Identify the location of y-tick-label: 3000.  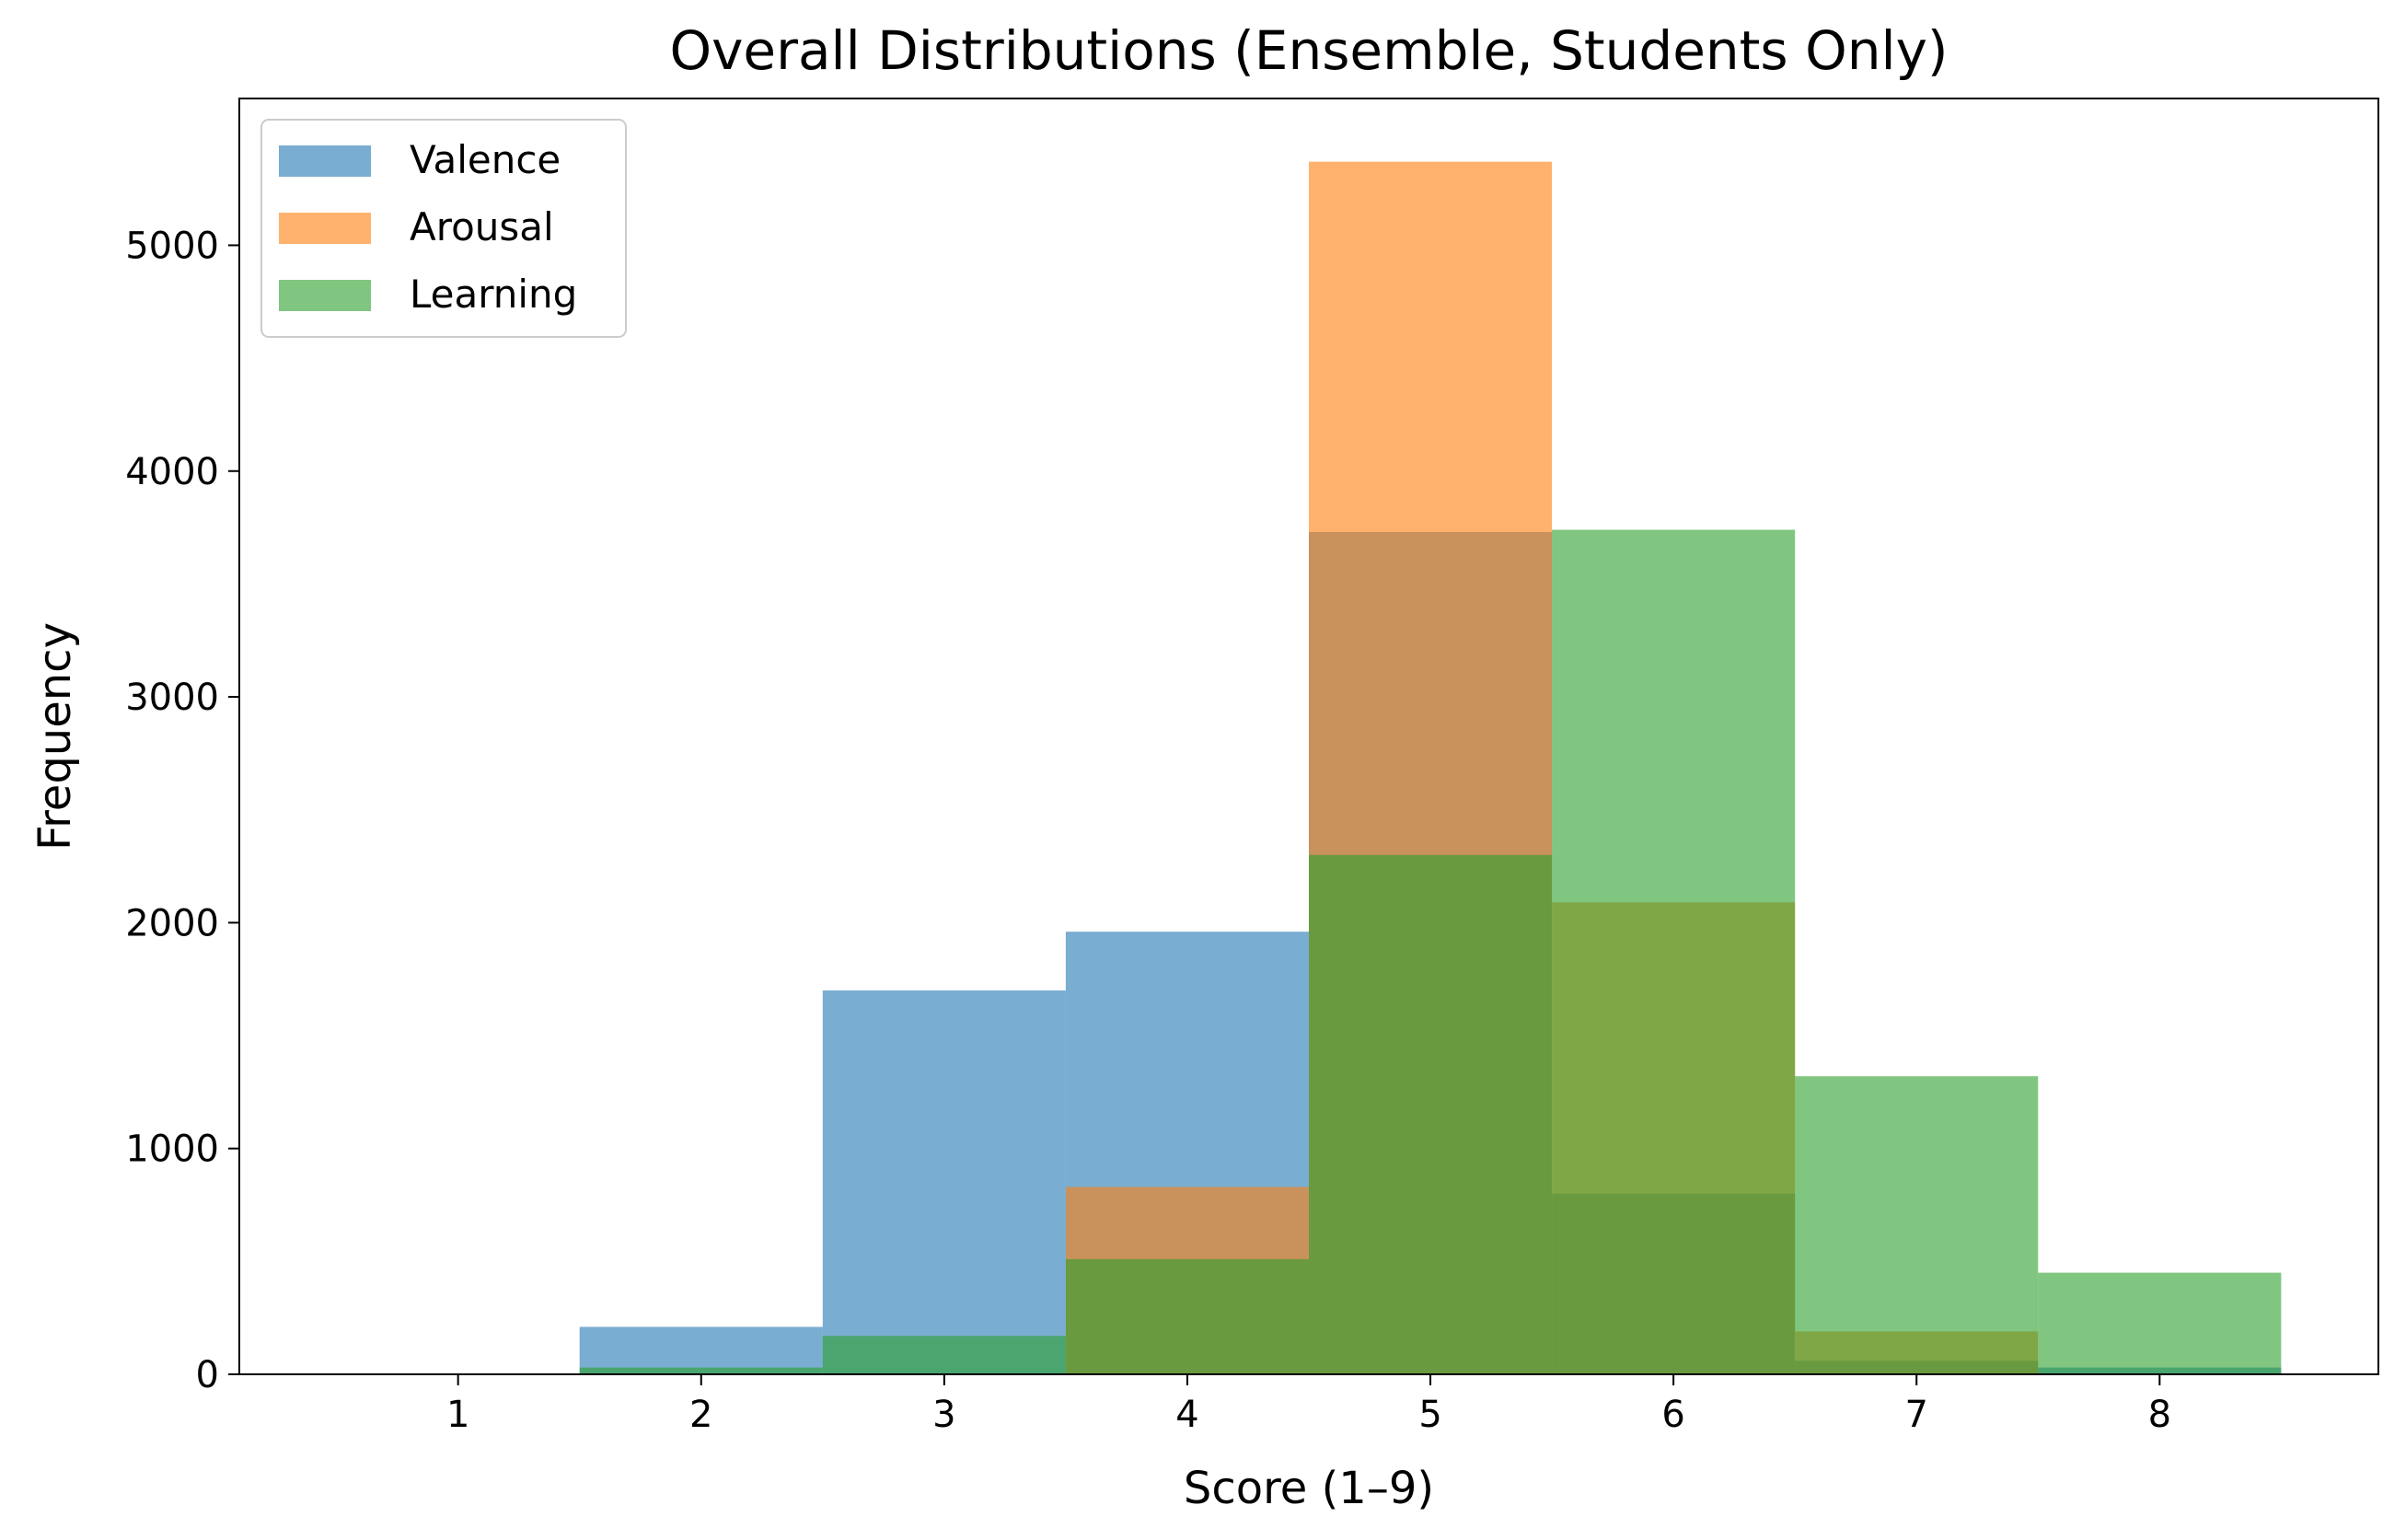
(172, 698).